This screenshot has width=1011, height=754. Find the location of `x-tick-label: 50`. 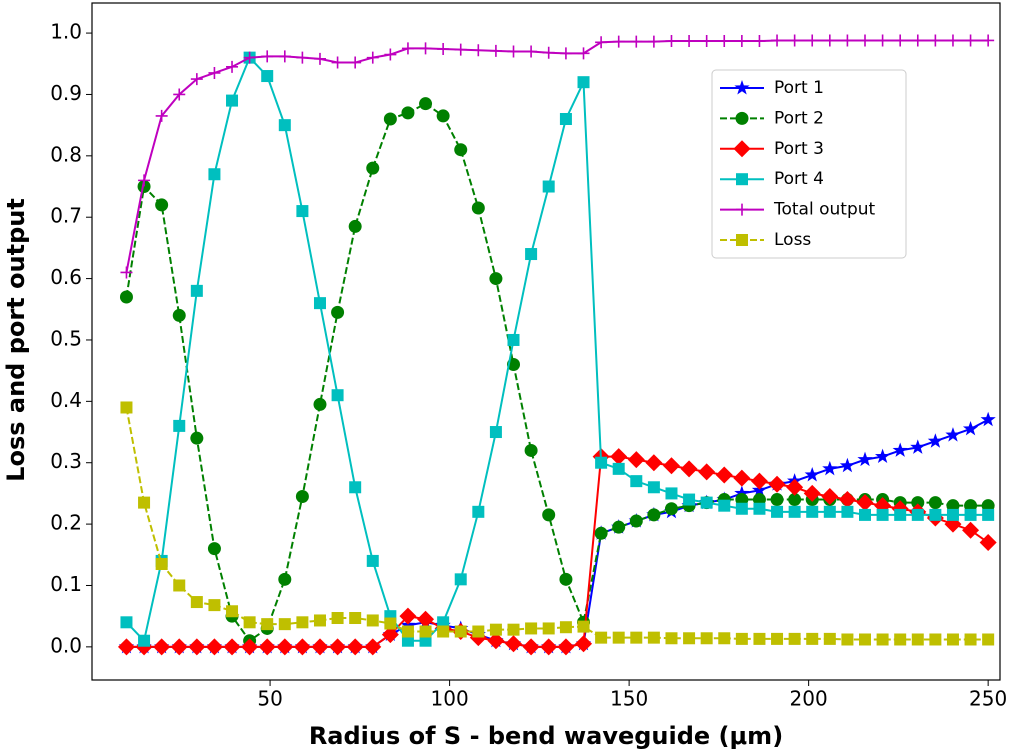

x-tick-label: 50 is located at coordinates (269, 699).